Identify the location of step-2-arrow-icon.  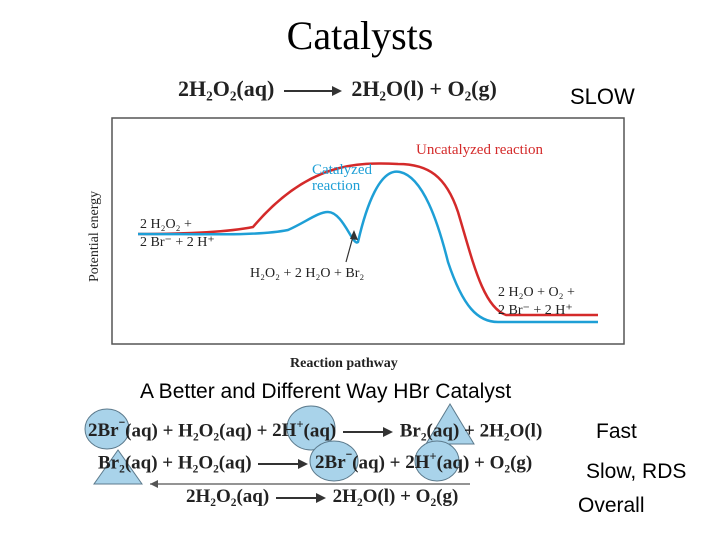
(283, 463).